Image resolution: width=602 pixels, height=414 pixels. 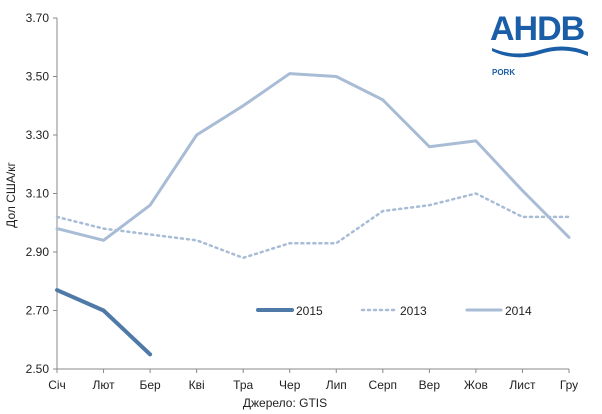 What do you see at coordinates (430, 385) in the screenshot?
I see `x-tick-label: Вер` at bounding box center [430, 385].